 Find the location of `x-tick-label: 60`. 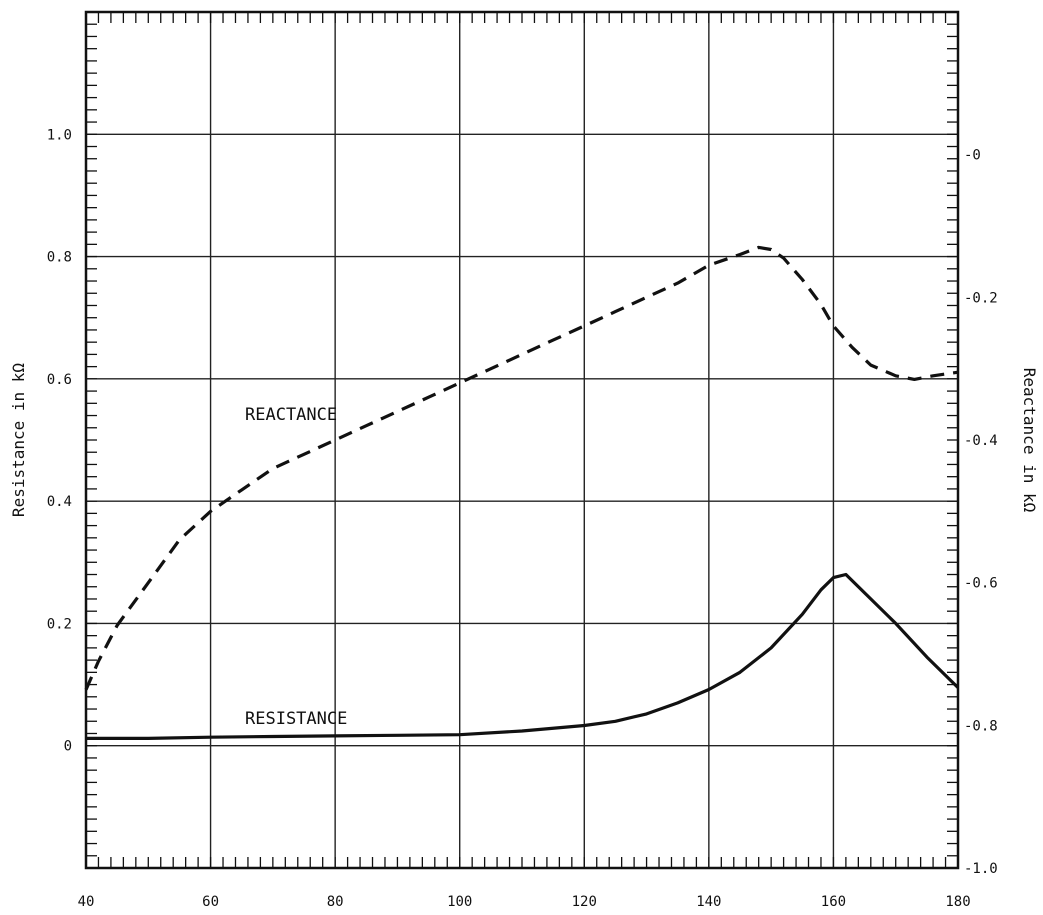

x-tick-label: 60 is located at coordinates (210, 902).